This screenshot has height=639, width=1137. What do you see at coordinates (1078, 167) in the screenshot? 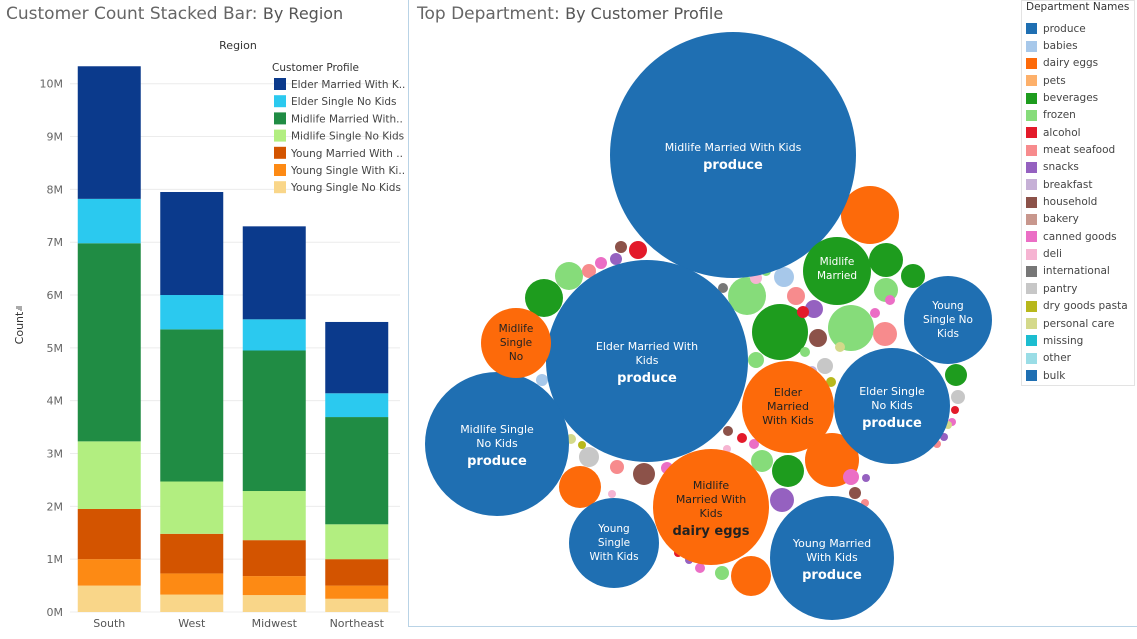
I see `department-legend-item: snacks` at bounding box center [1078, 167].